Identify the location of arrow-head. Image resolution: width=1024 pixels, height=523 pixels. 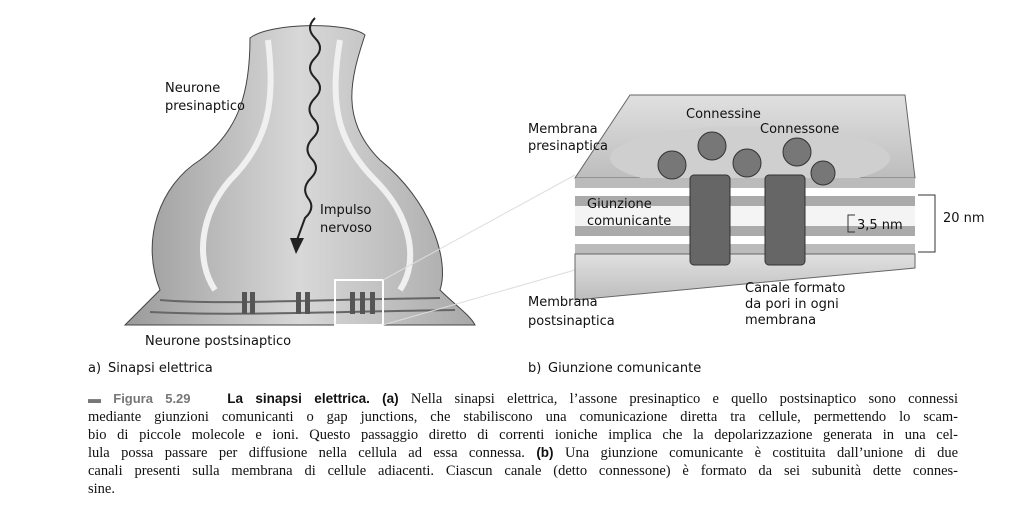
(297, 246).